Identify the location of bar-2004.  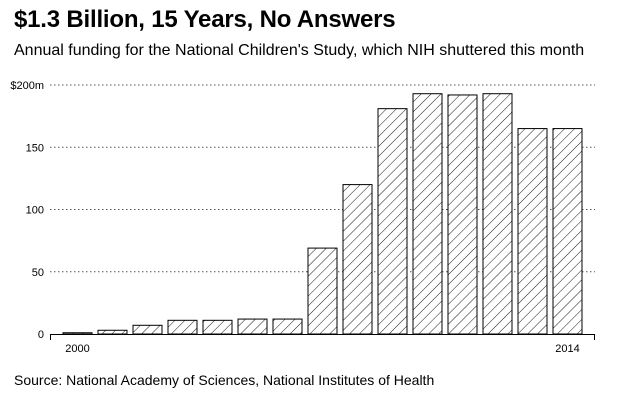
(217, 327).